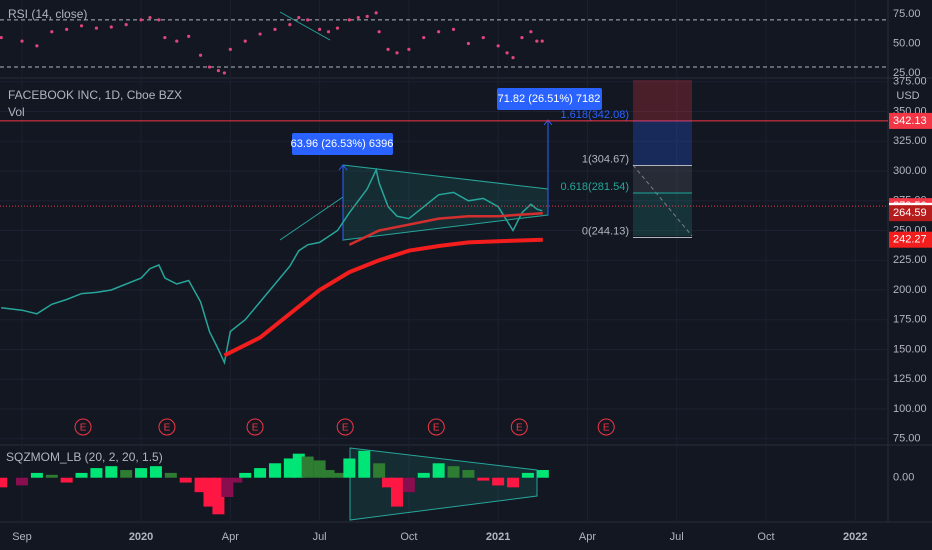 This screenshot has width=932, height=550. I want to click on measure-arrow-head, so click(343, 167).